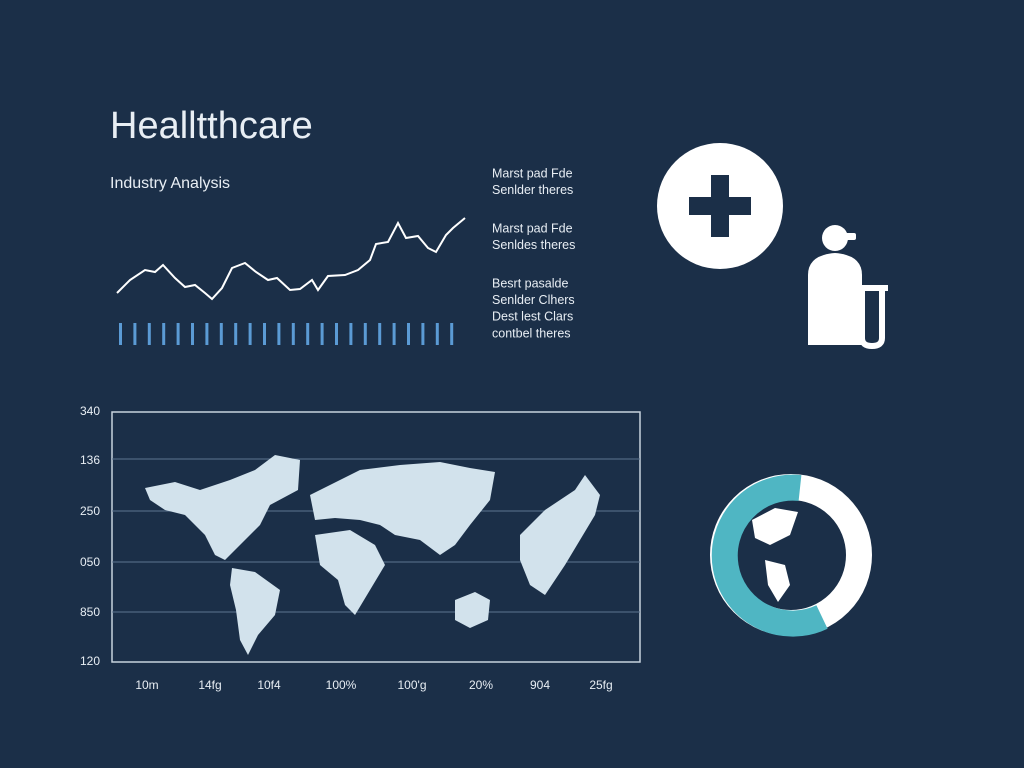 The height and width of the screenshot is (768, 1024). I want to click on y-label: 136, so click(90, 460).